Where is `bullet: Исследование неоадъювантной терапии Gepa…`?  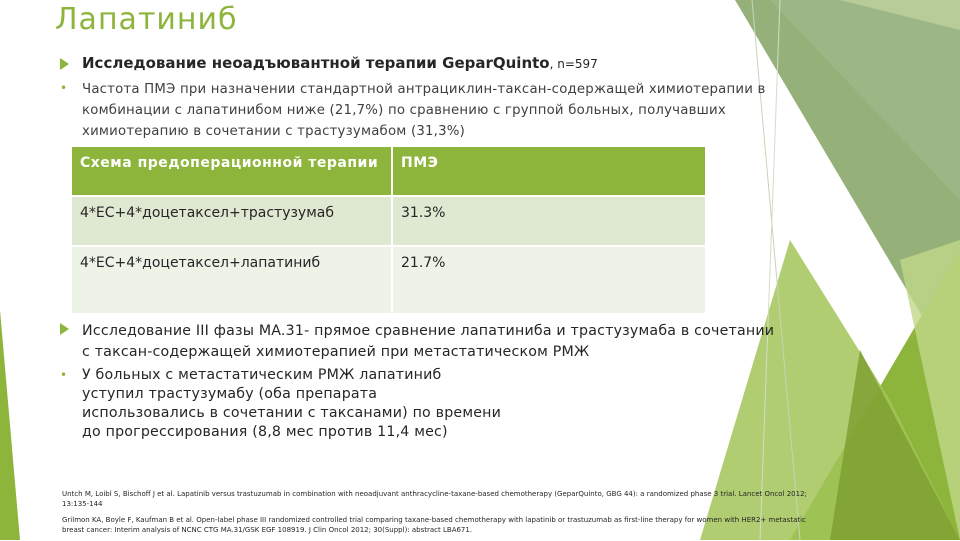 bullet: Исследование неоадъювантной терапии Gepa… is located at coordinates (340, 63).